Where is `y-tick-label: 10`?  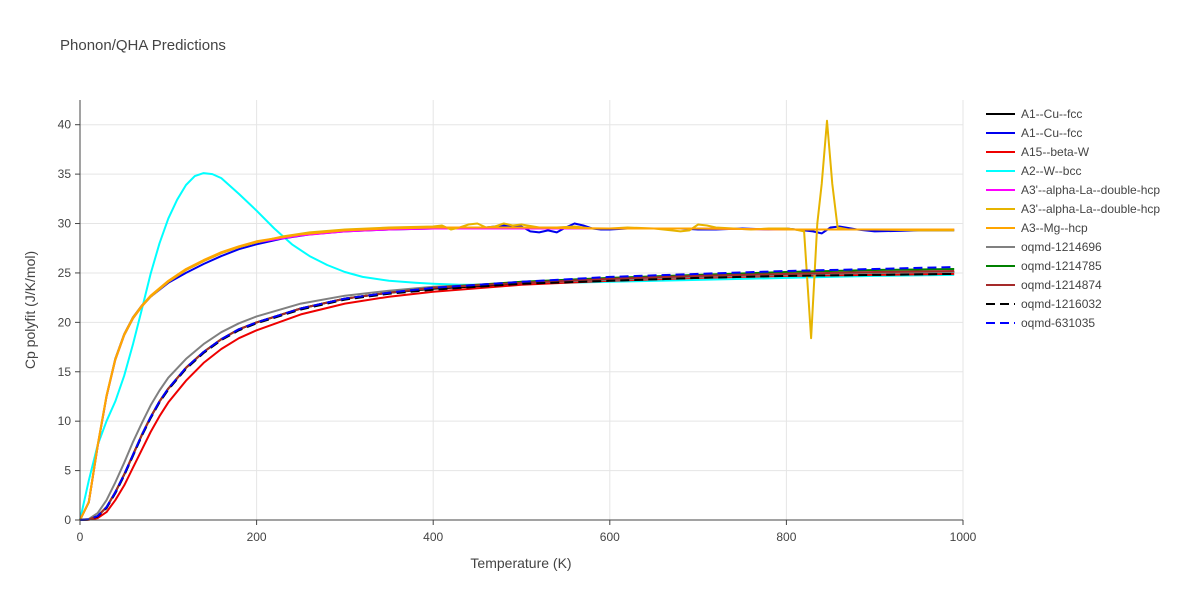 y-tick-label: 10 is located at coordinates (65, 421).